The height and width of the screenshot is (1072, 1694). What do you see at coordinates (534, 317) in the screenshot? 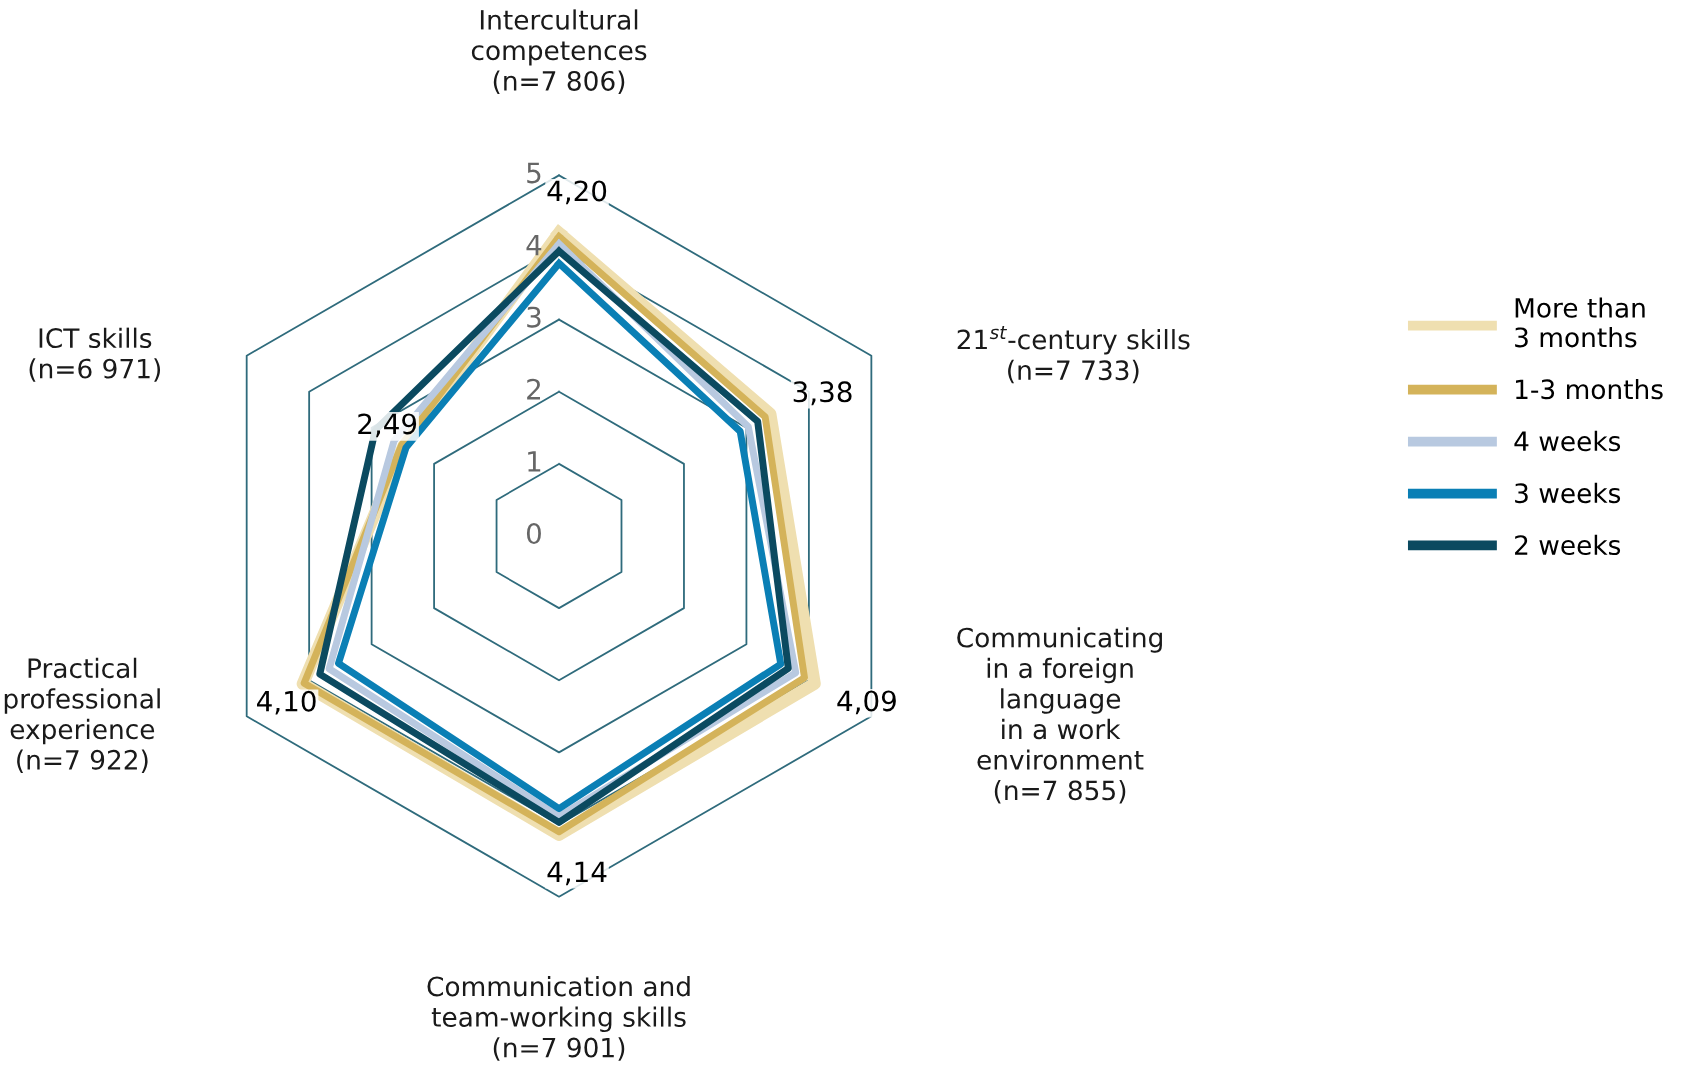
I see `y-tick-label: 3` at bounding box center [534, 317].